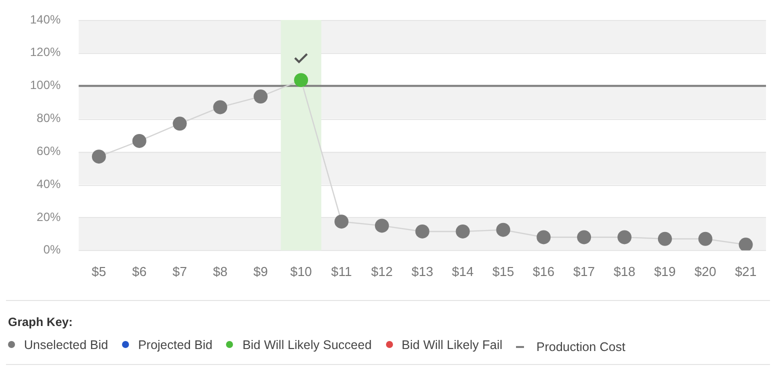 The width and height of the screenshot is (780, 376). I want to click on x-tick-label: $6, so click(139, 271).